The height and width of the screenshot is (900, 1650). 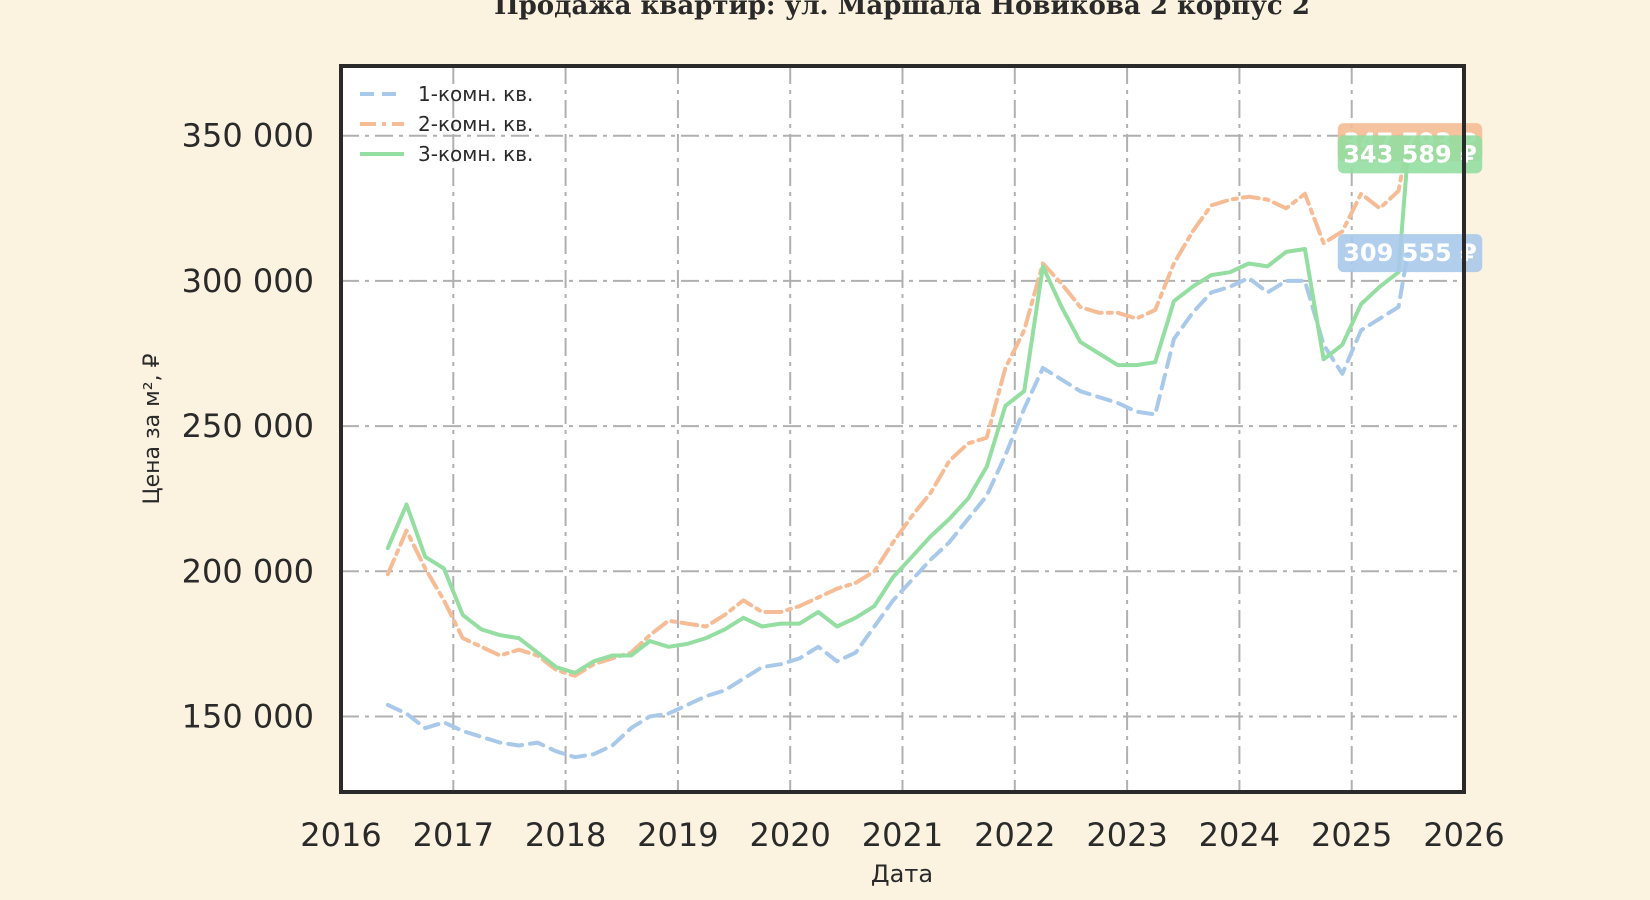 I want to click on legend: 1-комн. кв. 2-комн. кв. 3-комн. кв., so click(x=446, y=124).